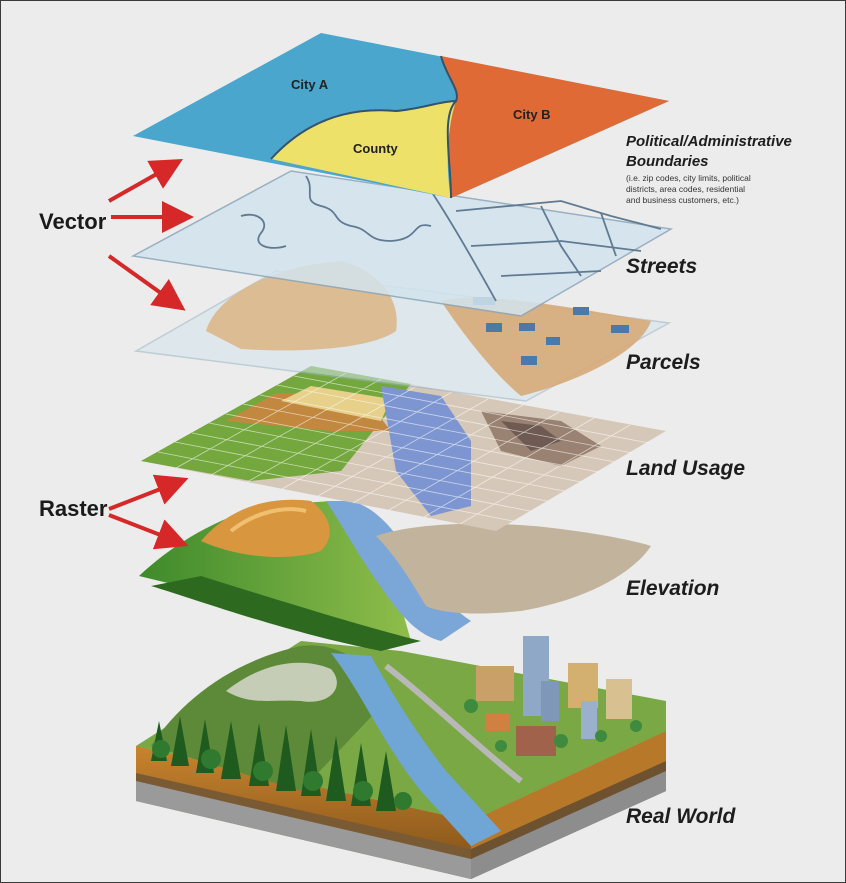 This screenshot has height=883, width=846. I want to click on raster-arrow-elevation, so click(148, 531).